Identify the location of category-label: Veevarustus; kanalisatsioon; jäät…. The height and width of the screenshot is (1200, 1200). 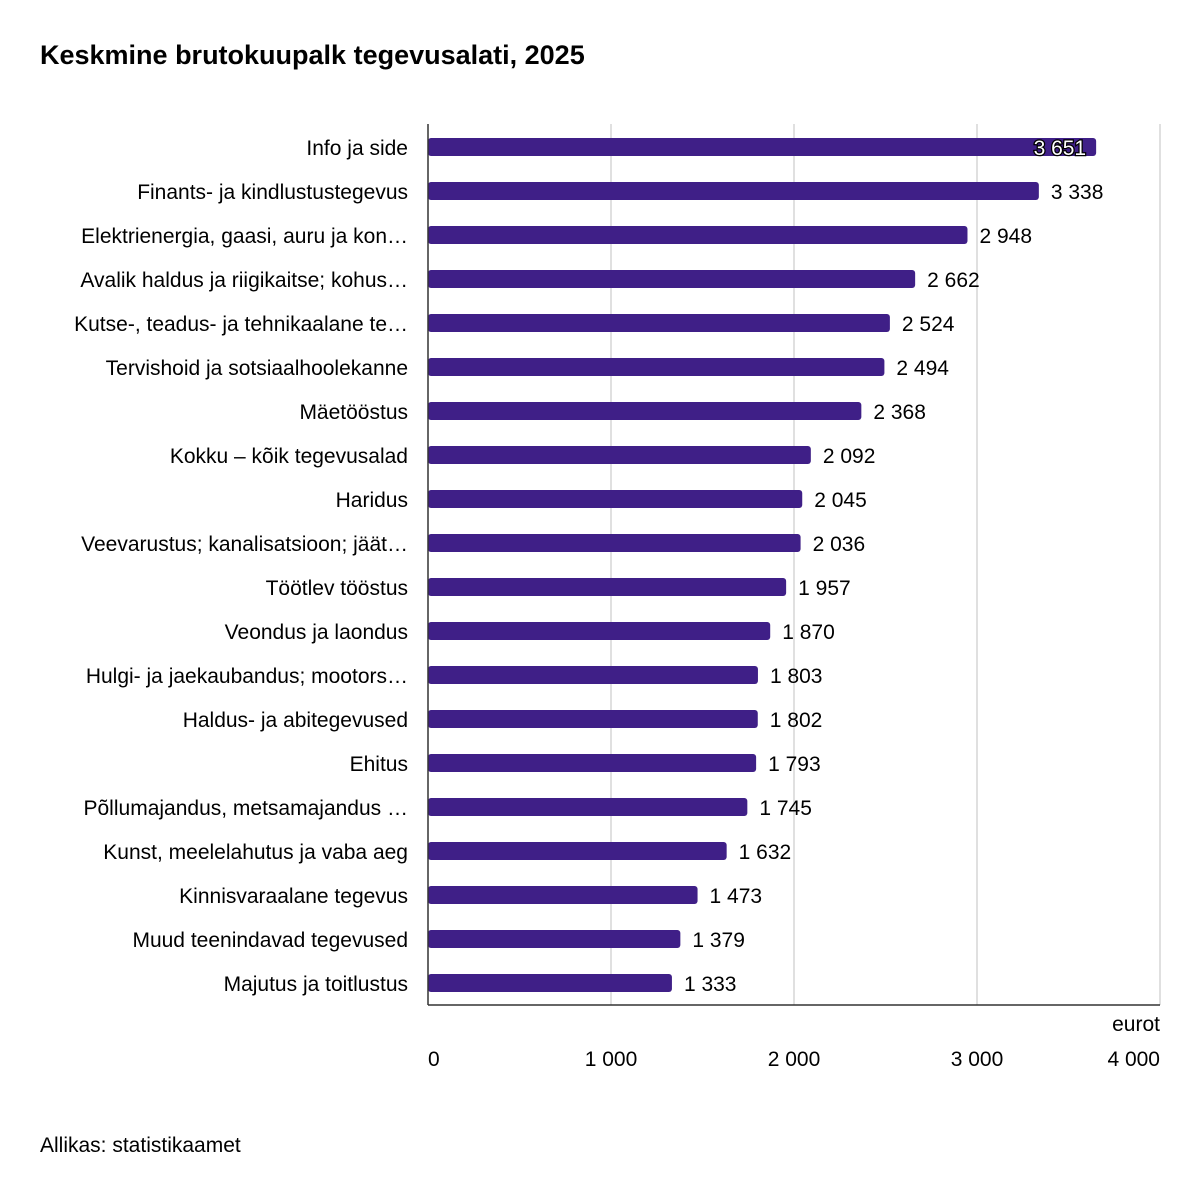
(244, 544).